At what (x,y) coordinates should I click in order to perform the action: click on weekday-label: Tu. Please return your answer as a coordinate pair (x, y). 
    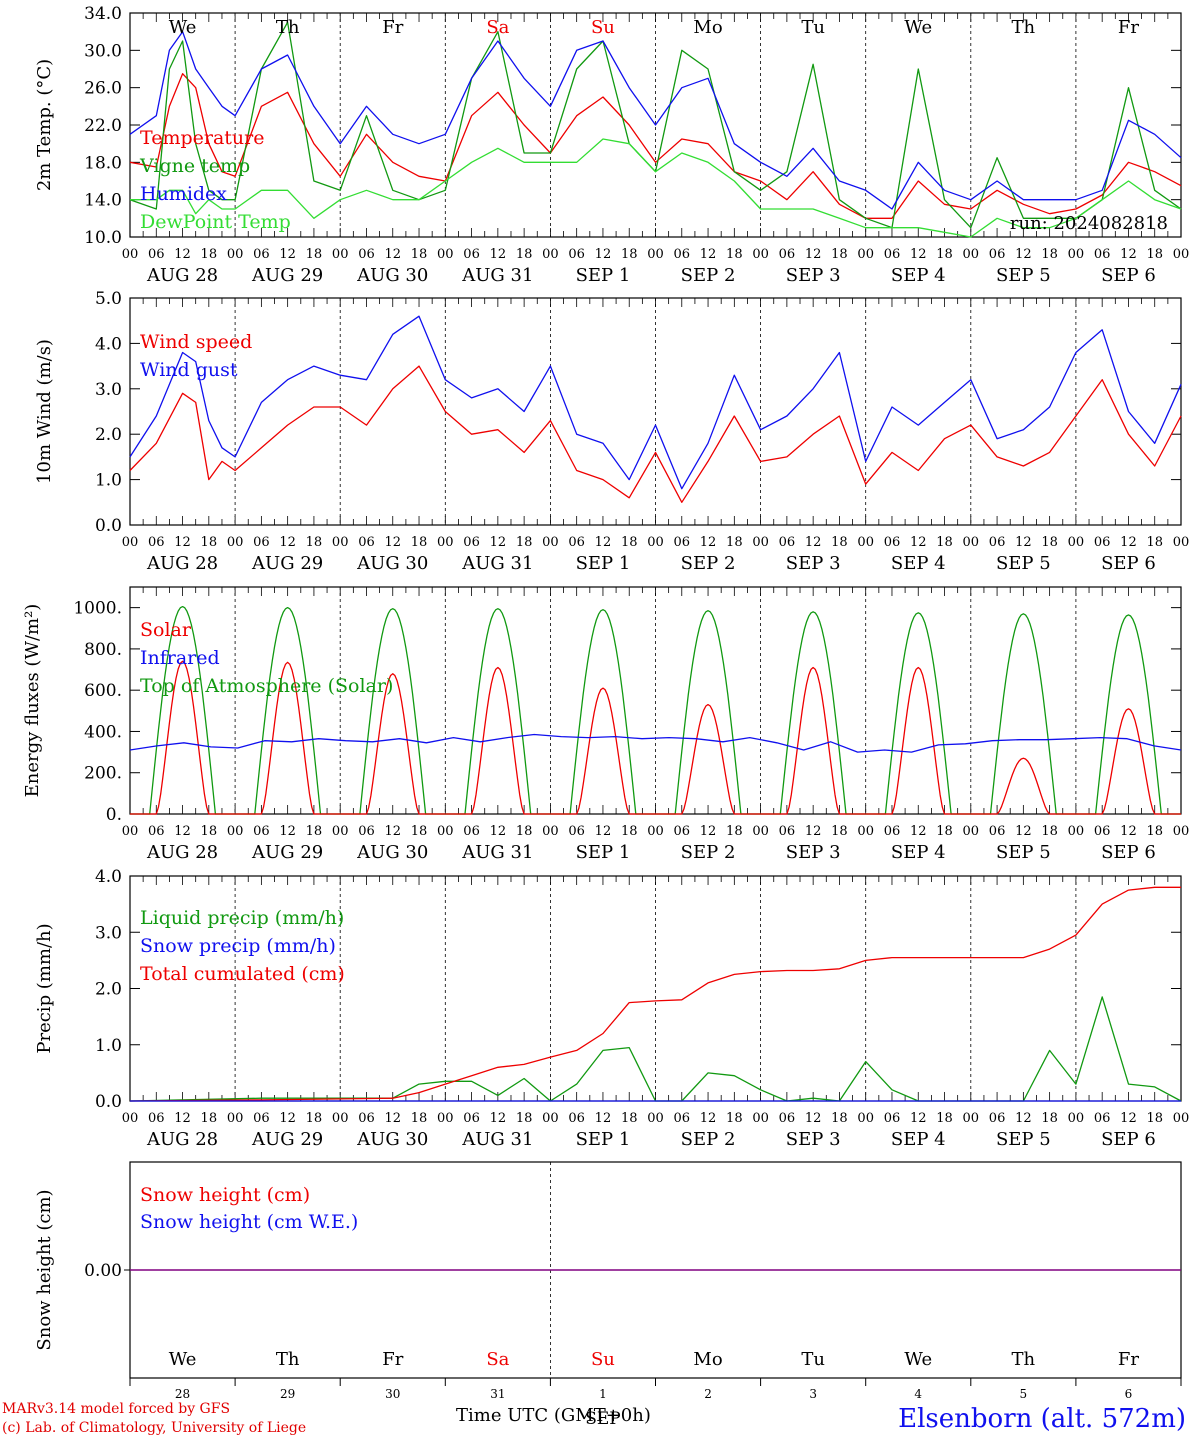
    Looking at the image, I should click on (813, 1359).